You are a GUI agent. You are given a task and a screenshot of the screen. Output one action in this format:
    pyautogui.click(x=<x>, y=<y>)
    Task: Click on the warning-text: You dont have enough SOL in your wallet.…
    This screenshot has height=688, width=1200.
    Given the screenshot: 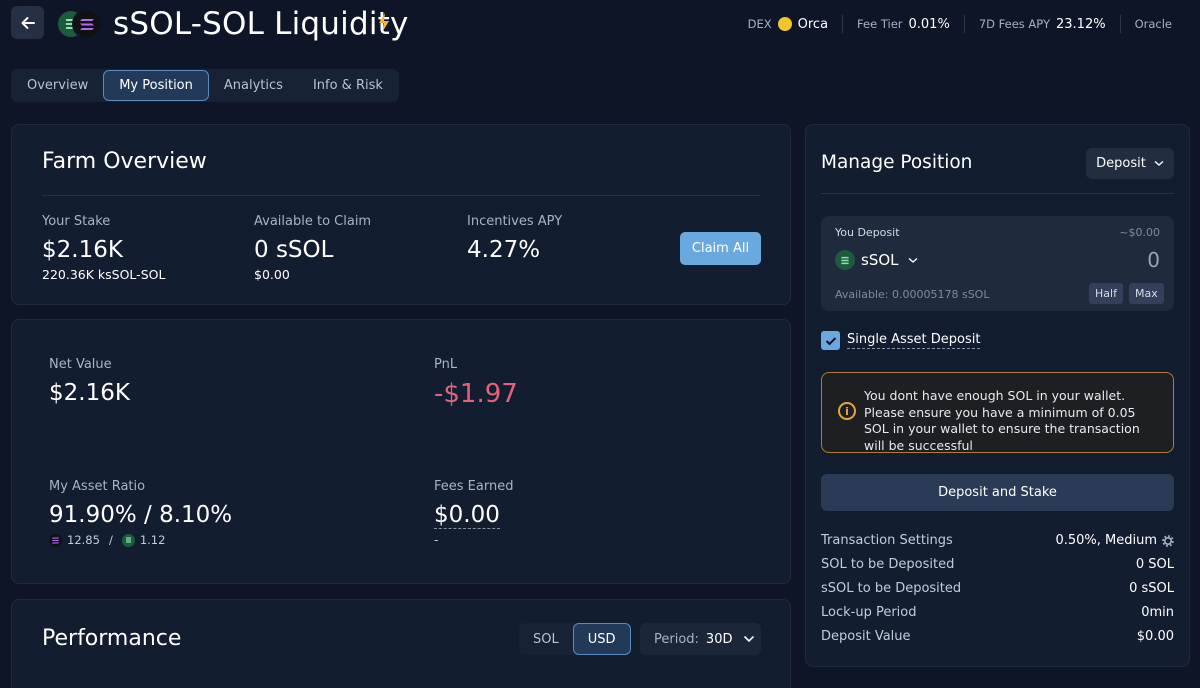 What is the action you would take?
    pyautogui.click(x=1002, y=420)
    